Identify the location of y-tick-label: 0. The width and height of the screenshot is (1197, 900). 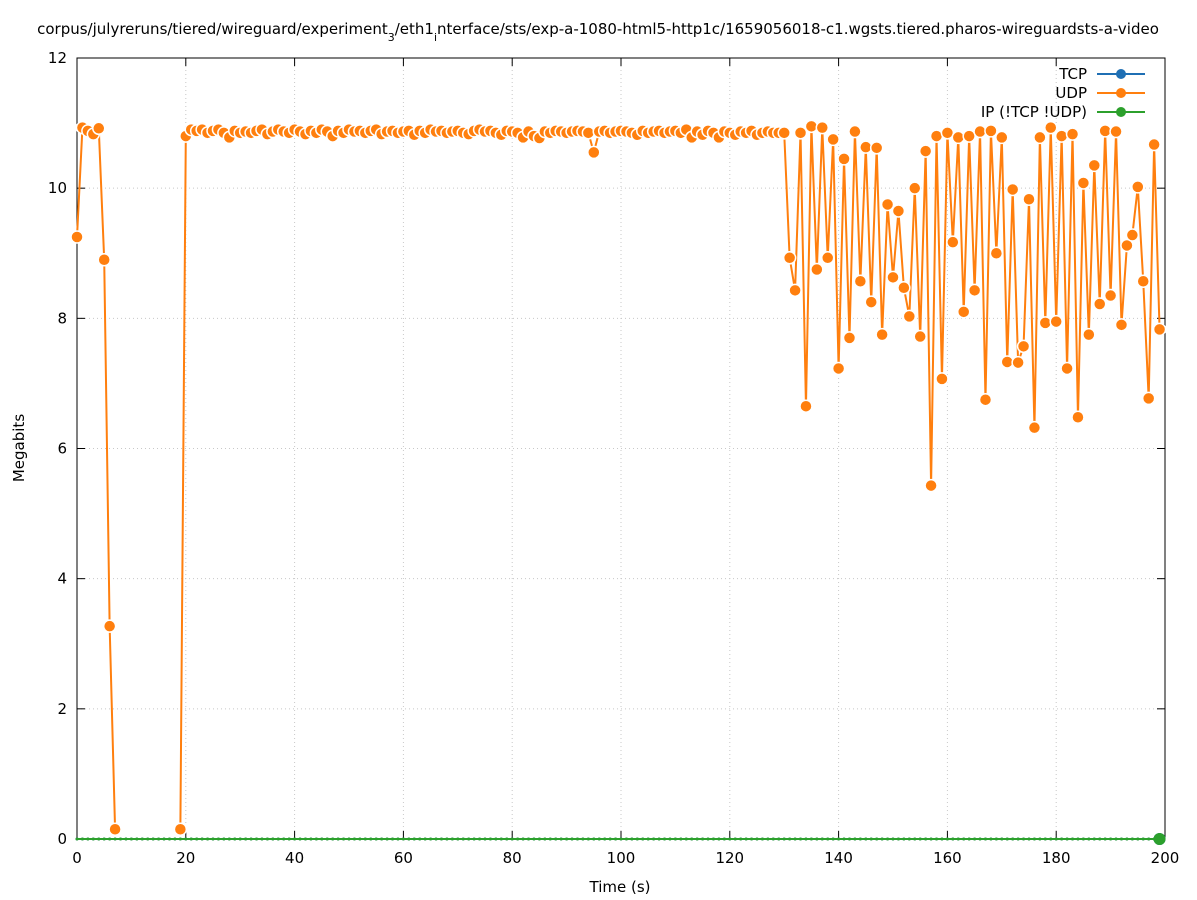
(62, 839).